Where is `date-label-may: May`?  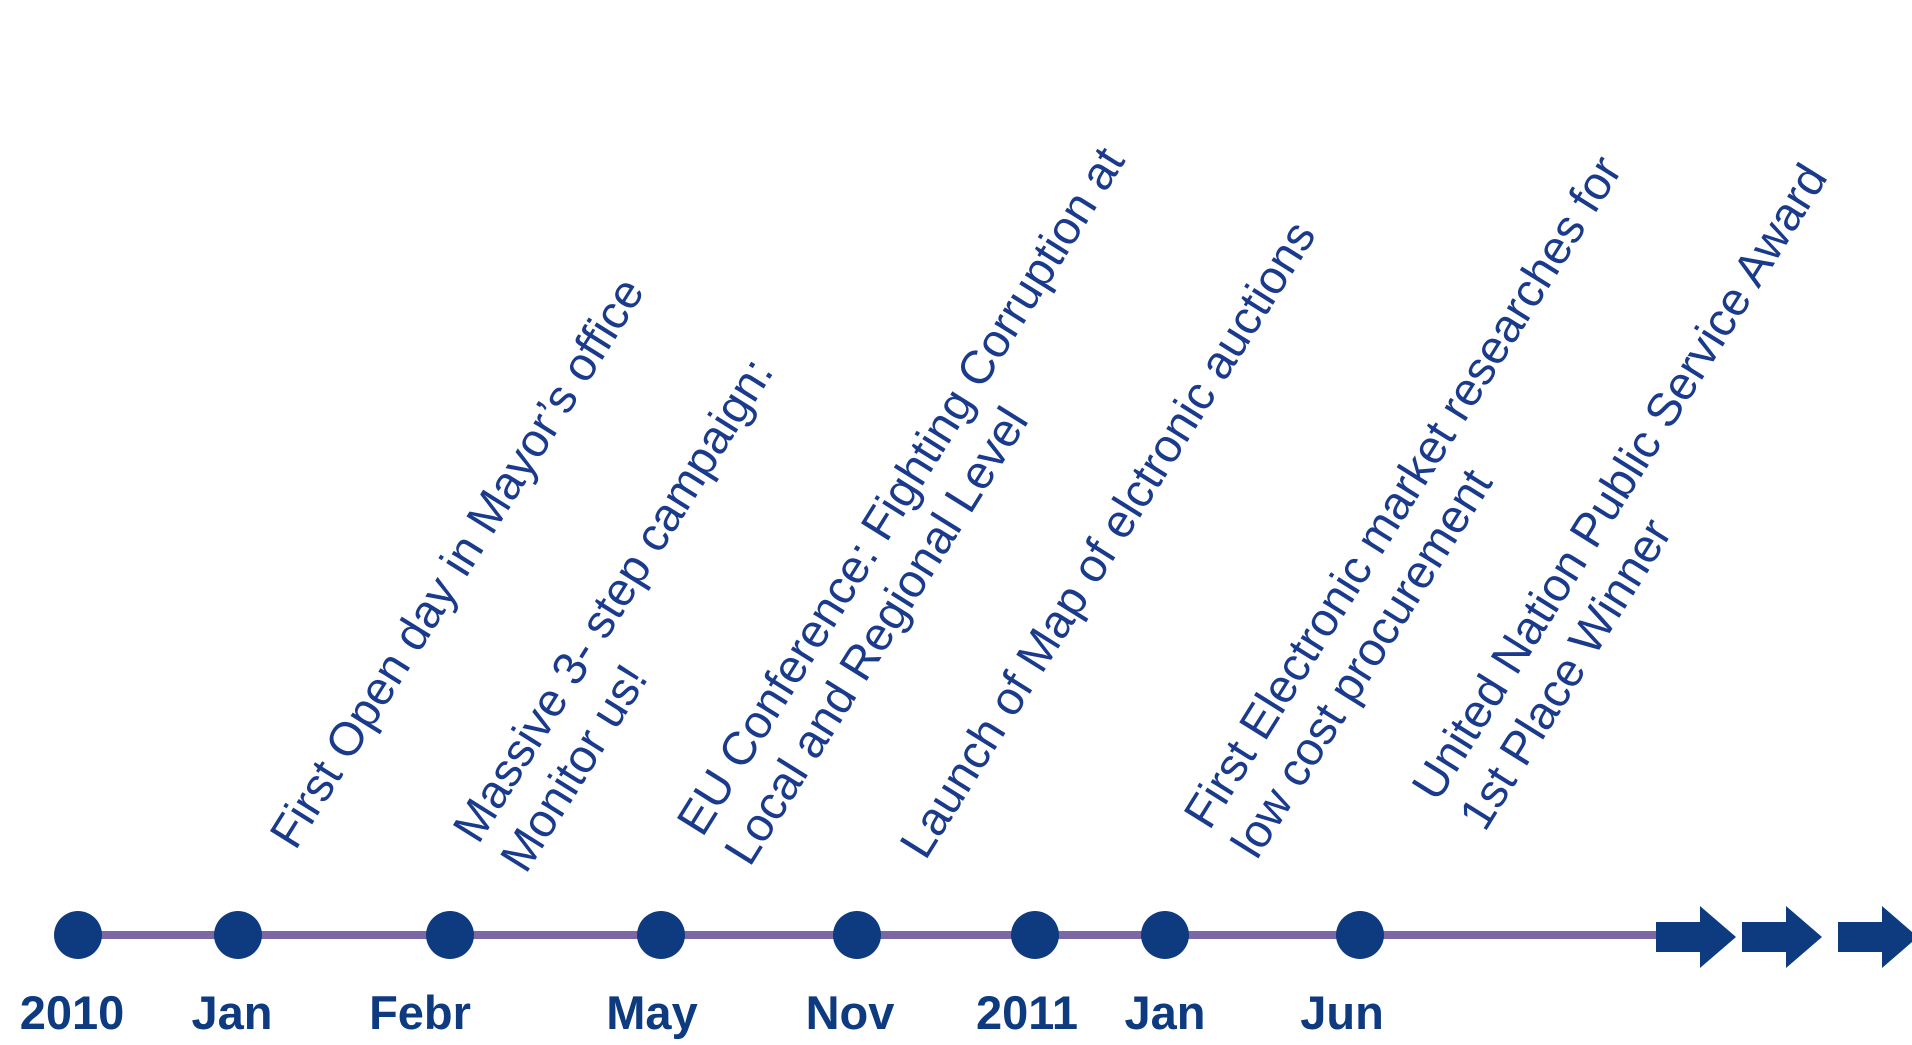
date-label-may: May is located at coordinates (652, 1012).